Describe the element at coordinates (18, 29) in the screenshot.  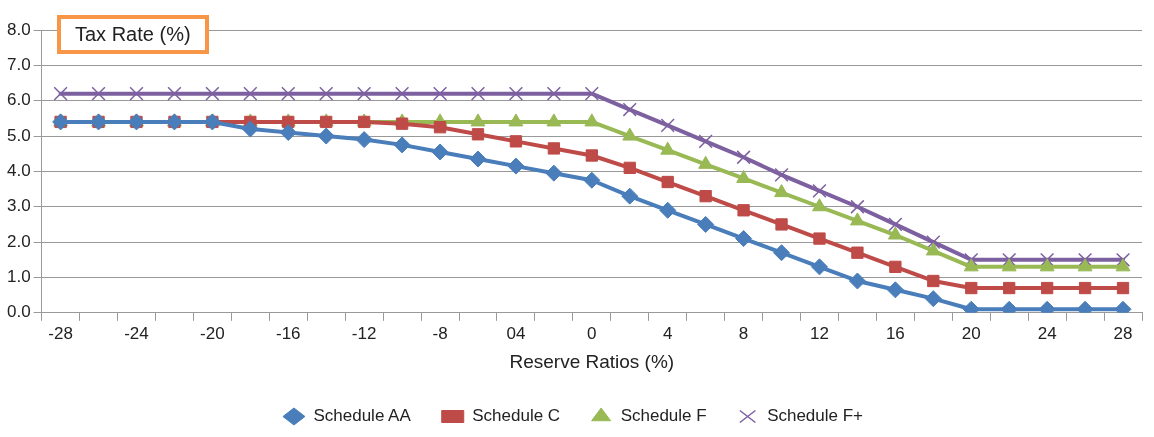
I see `y-tick-label: 8.0` at that location.